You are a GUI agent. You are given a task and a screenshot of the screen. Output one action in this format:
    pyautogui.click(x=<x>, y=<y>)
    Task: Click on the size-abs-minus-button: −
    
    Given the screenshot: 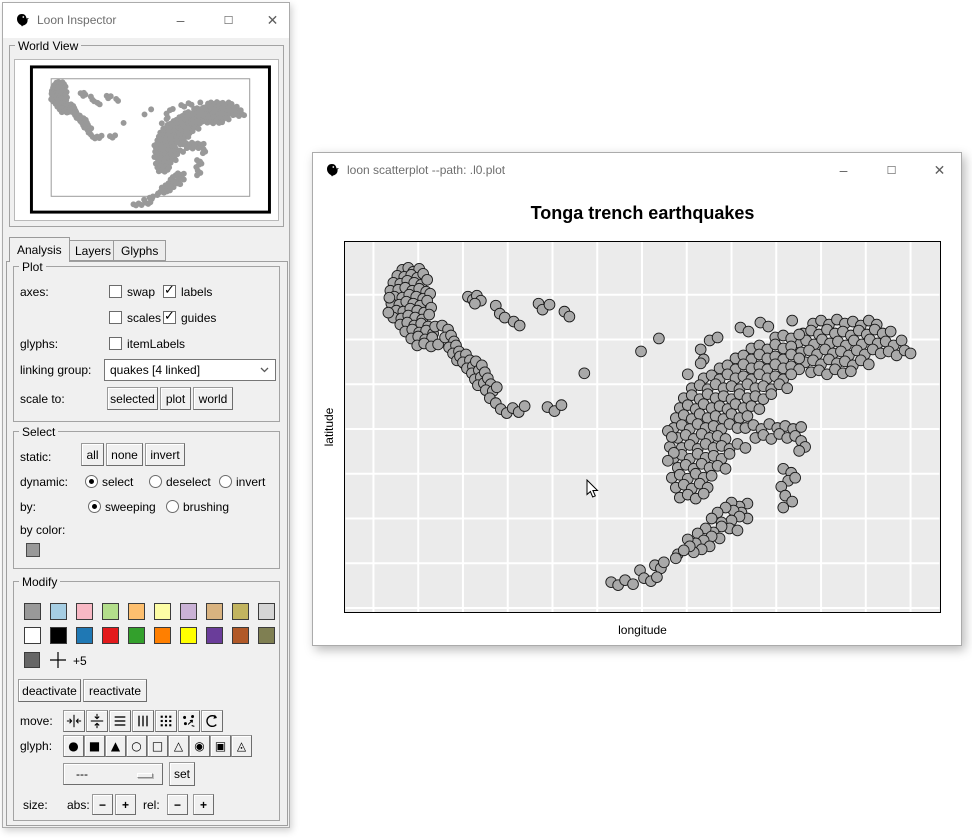 What is the action you would take?
    pyautogui.click(x=102, y=804)
    